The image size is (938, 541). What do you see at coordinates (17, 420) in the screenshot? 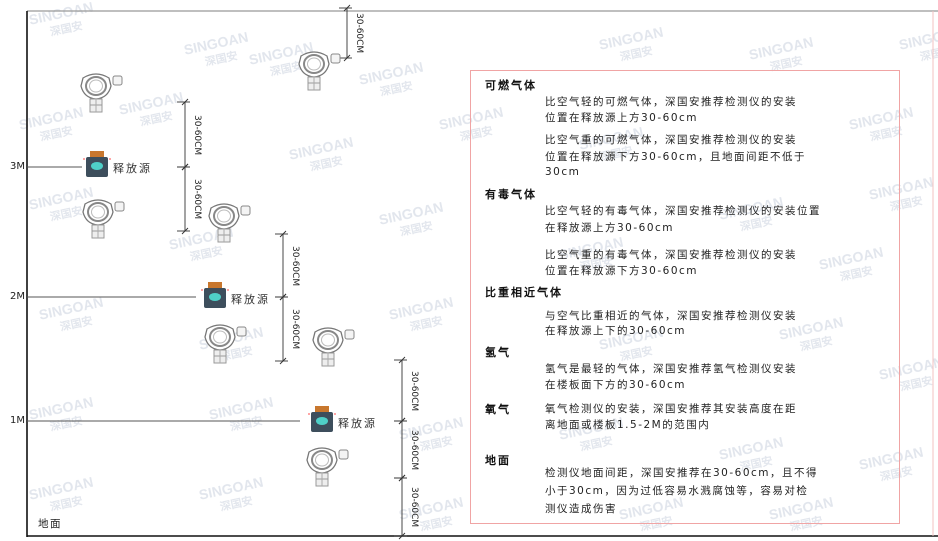
I see `level-label-1m: 1M` at bounding box center [17, 420].